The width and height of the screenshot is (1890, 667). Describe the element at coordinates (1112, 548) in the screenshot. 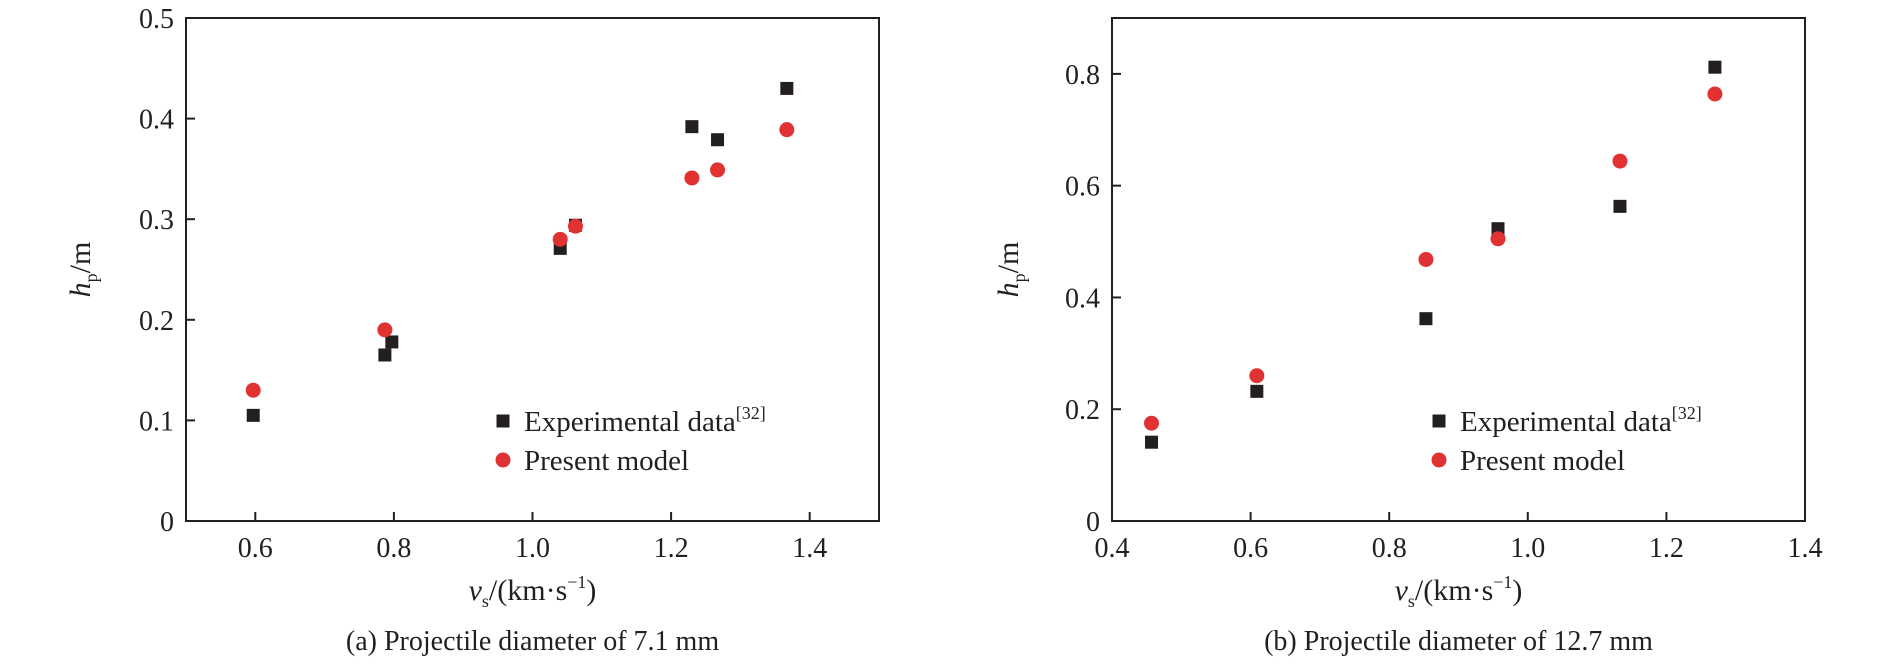

I see `x-tick-label: 0.4` at that location.